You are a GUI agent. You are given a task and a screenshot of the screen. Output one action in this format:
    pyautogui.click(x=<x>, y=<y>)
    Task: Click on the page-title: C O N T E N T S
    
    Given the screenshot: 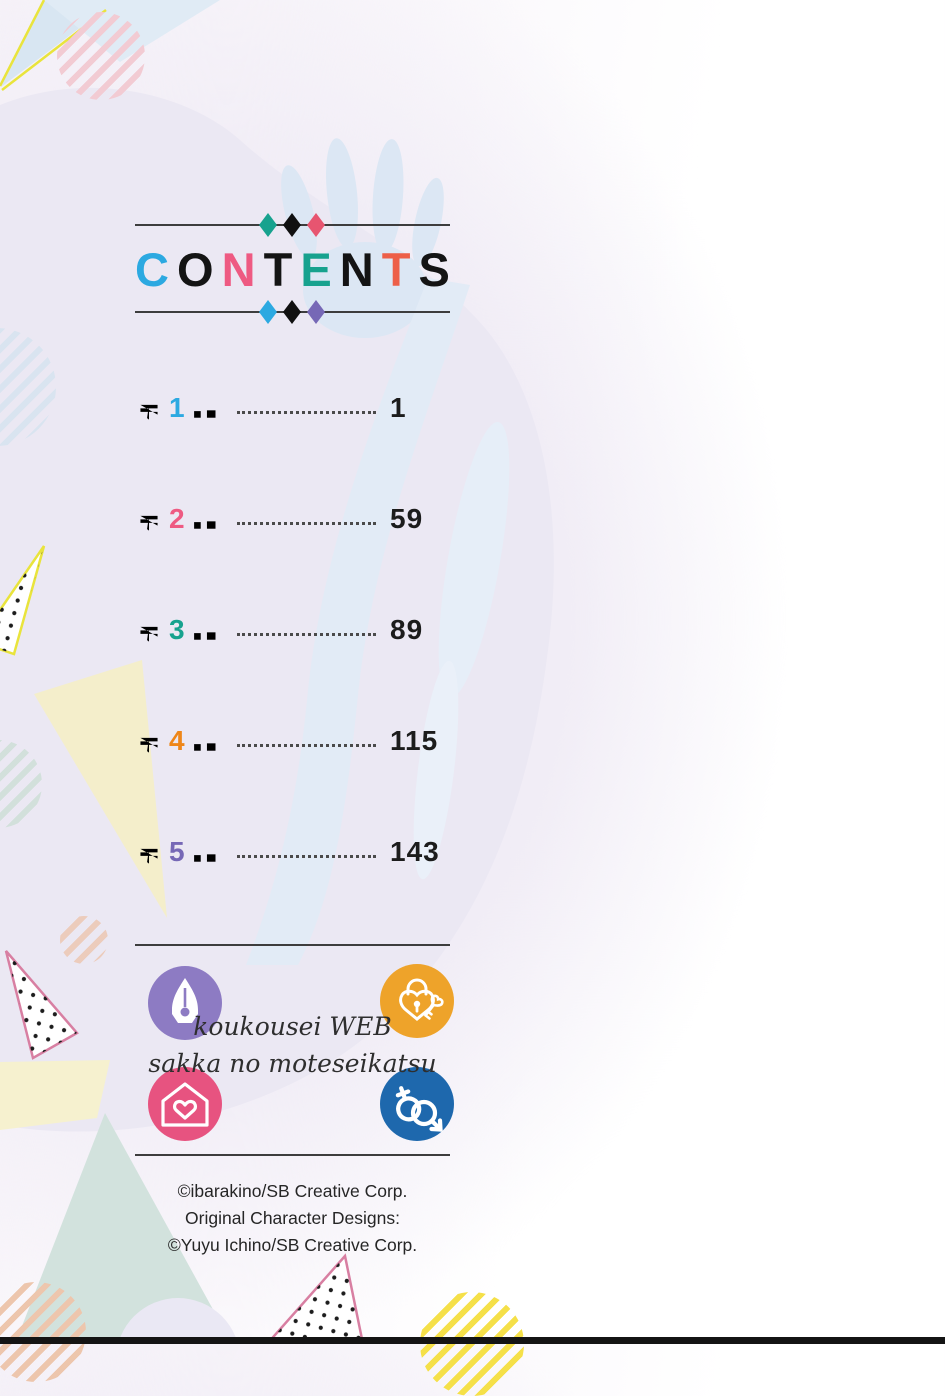 What is the action you would take?
    pyautogui.click(x=292, y=270)
    